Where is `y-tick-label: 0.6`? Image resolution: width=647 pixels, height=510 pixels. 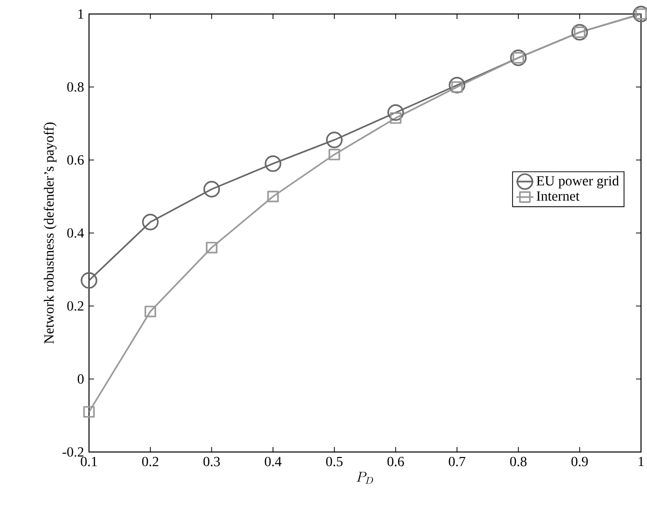 y-tick-label: 0.6 is located at coordinates (75, 160).